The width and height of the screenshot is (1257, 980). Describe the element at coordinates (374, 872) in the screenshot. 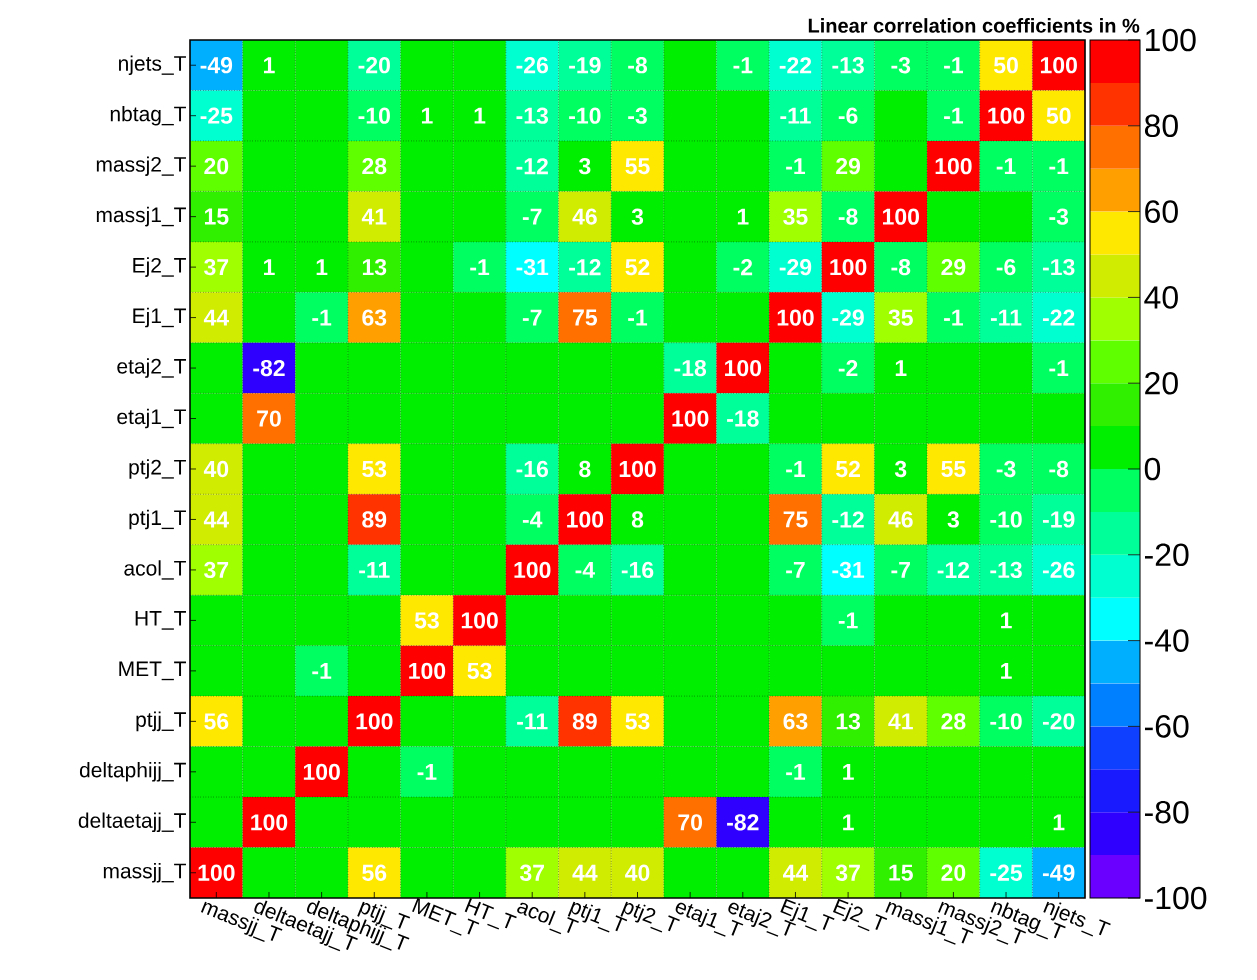

I see `data-label: 56` at that location.